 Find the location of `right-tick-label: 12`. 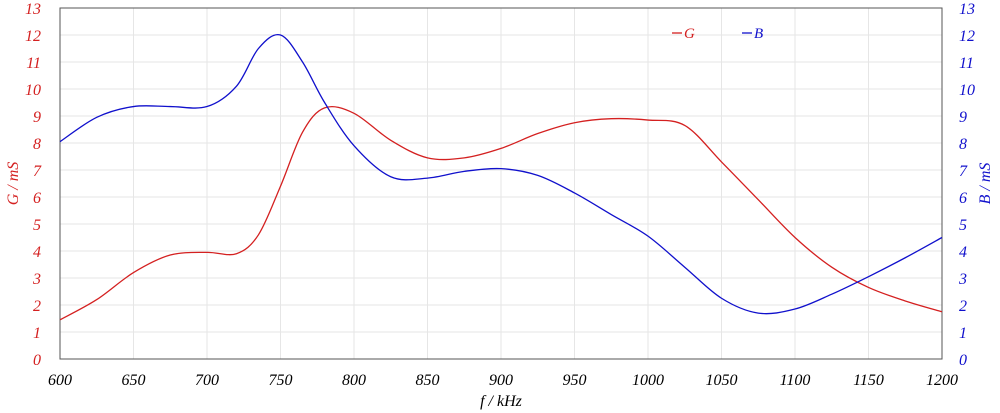

right-tick-label: 12 is located at coordinates (967, 36).